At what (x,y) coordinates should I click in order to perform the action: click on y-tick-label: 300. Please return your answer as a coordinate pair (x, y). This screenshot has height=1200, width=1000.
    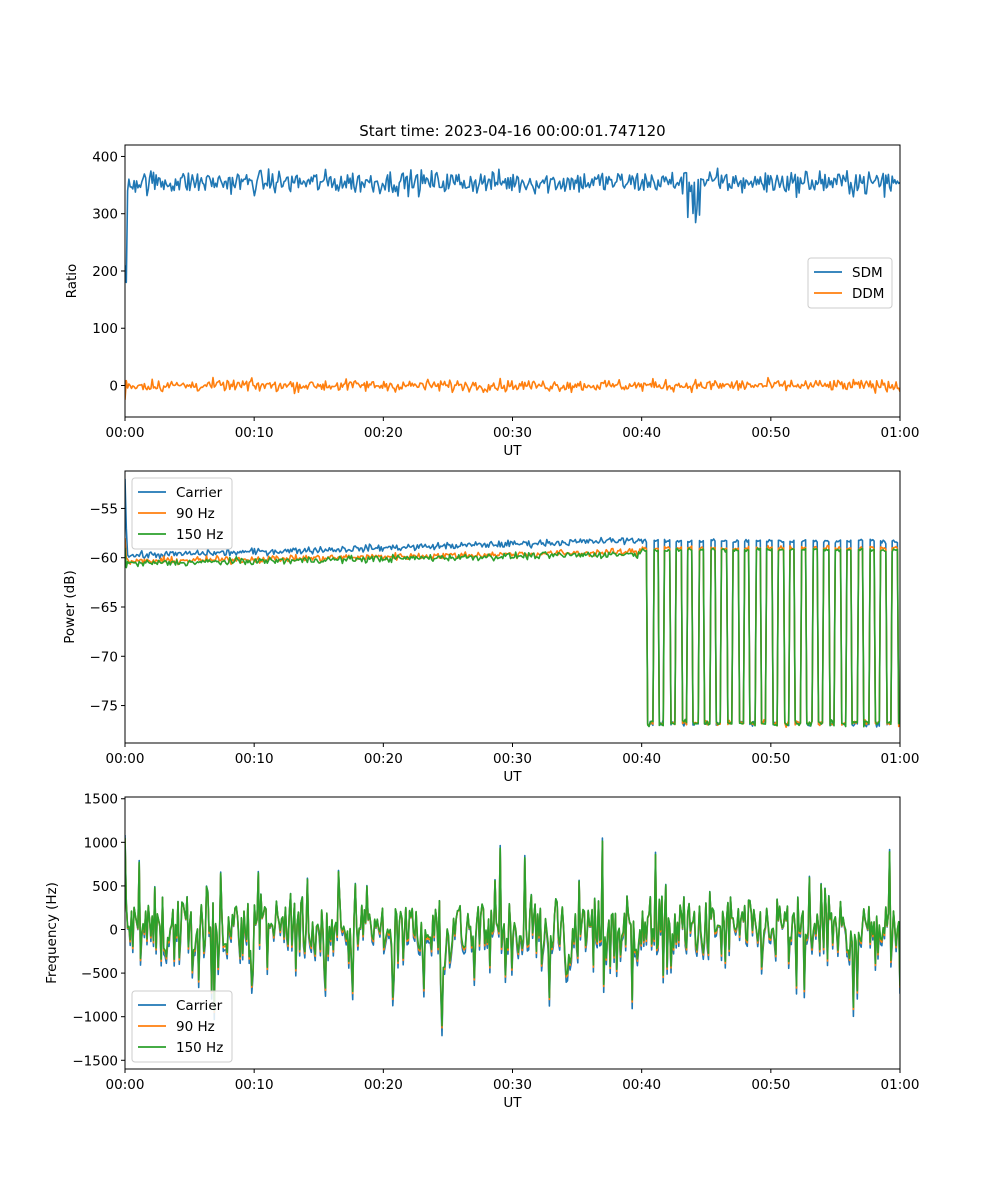
    Looking at the image, I should click on (105, 215).